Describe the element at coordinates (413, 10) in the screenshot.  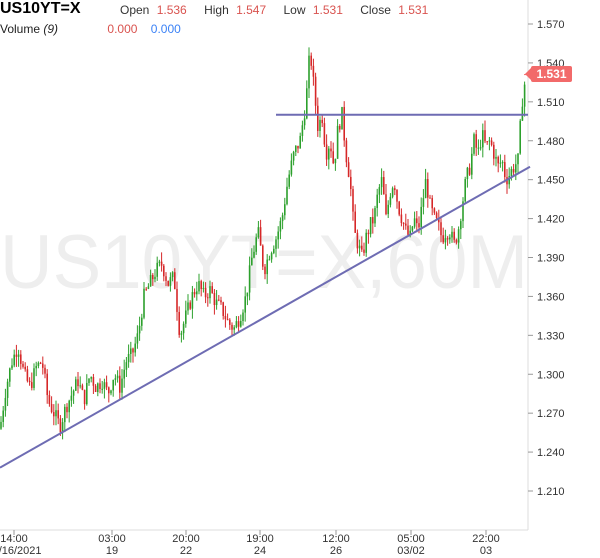
I see `close-value: 1.531` at that location.